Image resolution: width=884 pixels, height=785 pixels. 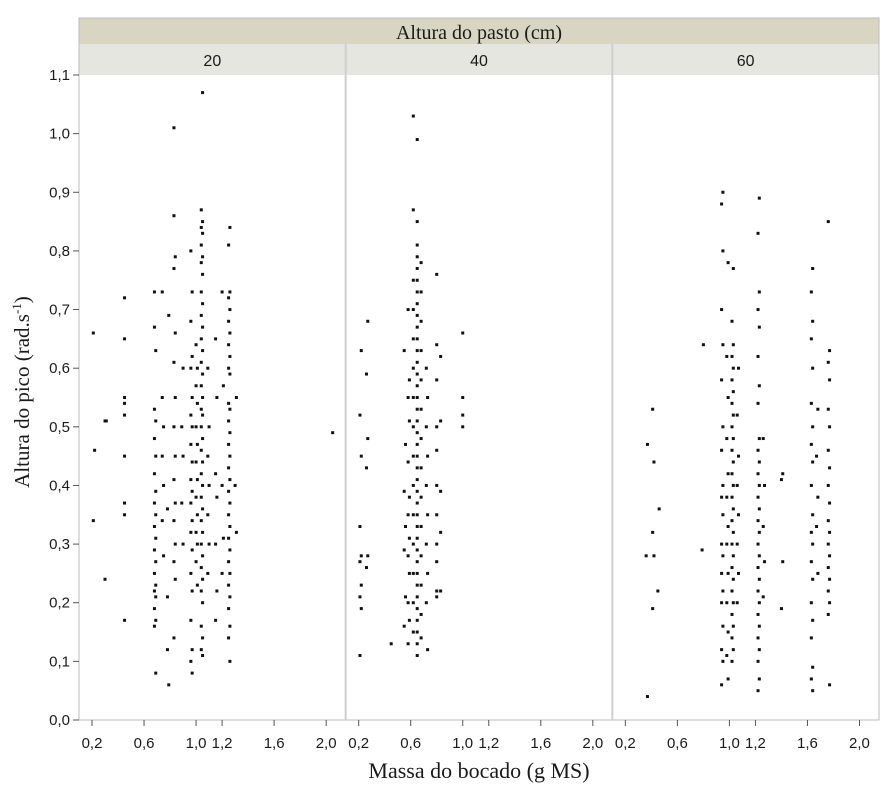 I want to click on y-tick-label: 0,1, so click(x=59, y=661).